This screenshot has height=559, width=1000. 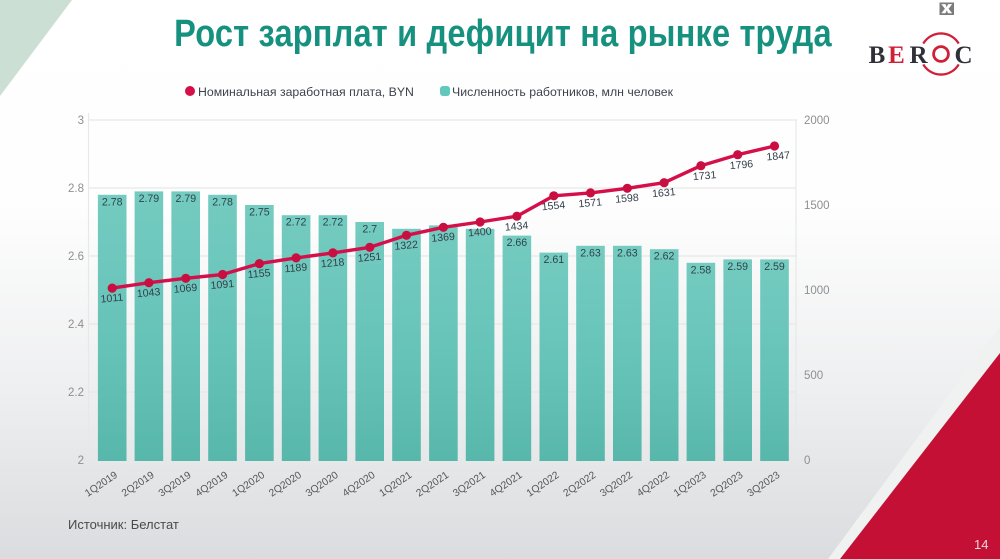 I want to click on svg-text: 1400, so click(x=480, y=232).